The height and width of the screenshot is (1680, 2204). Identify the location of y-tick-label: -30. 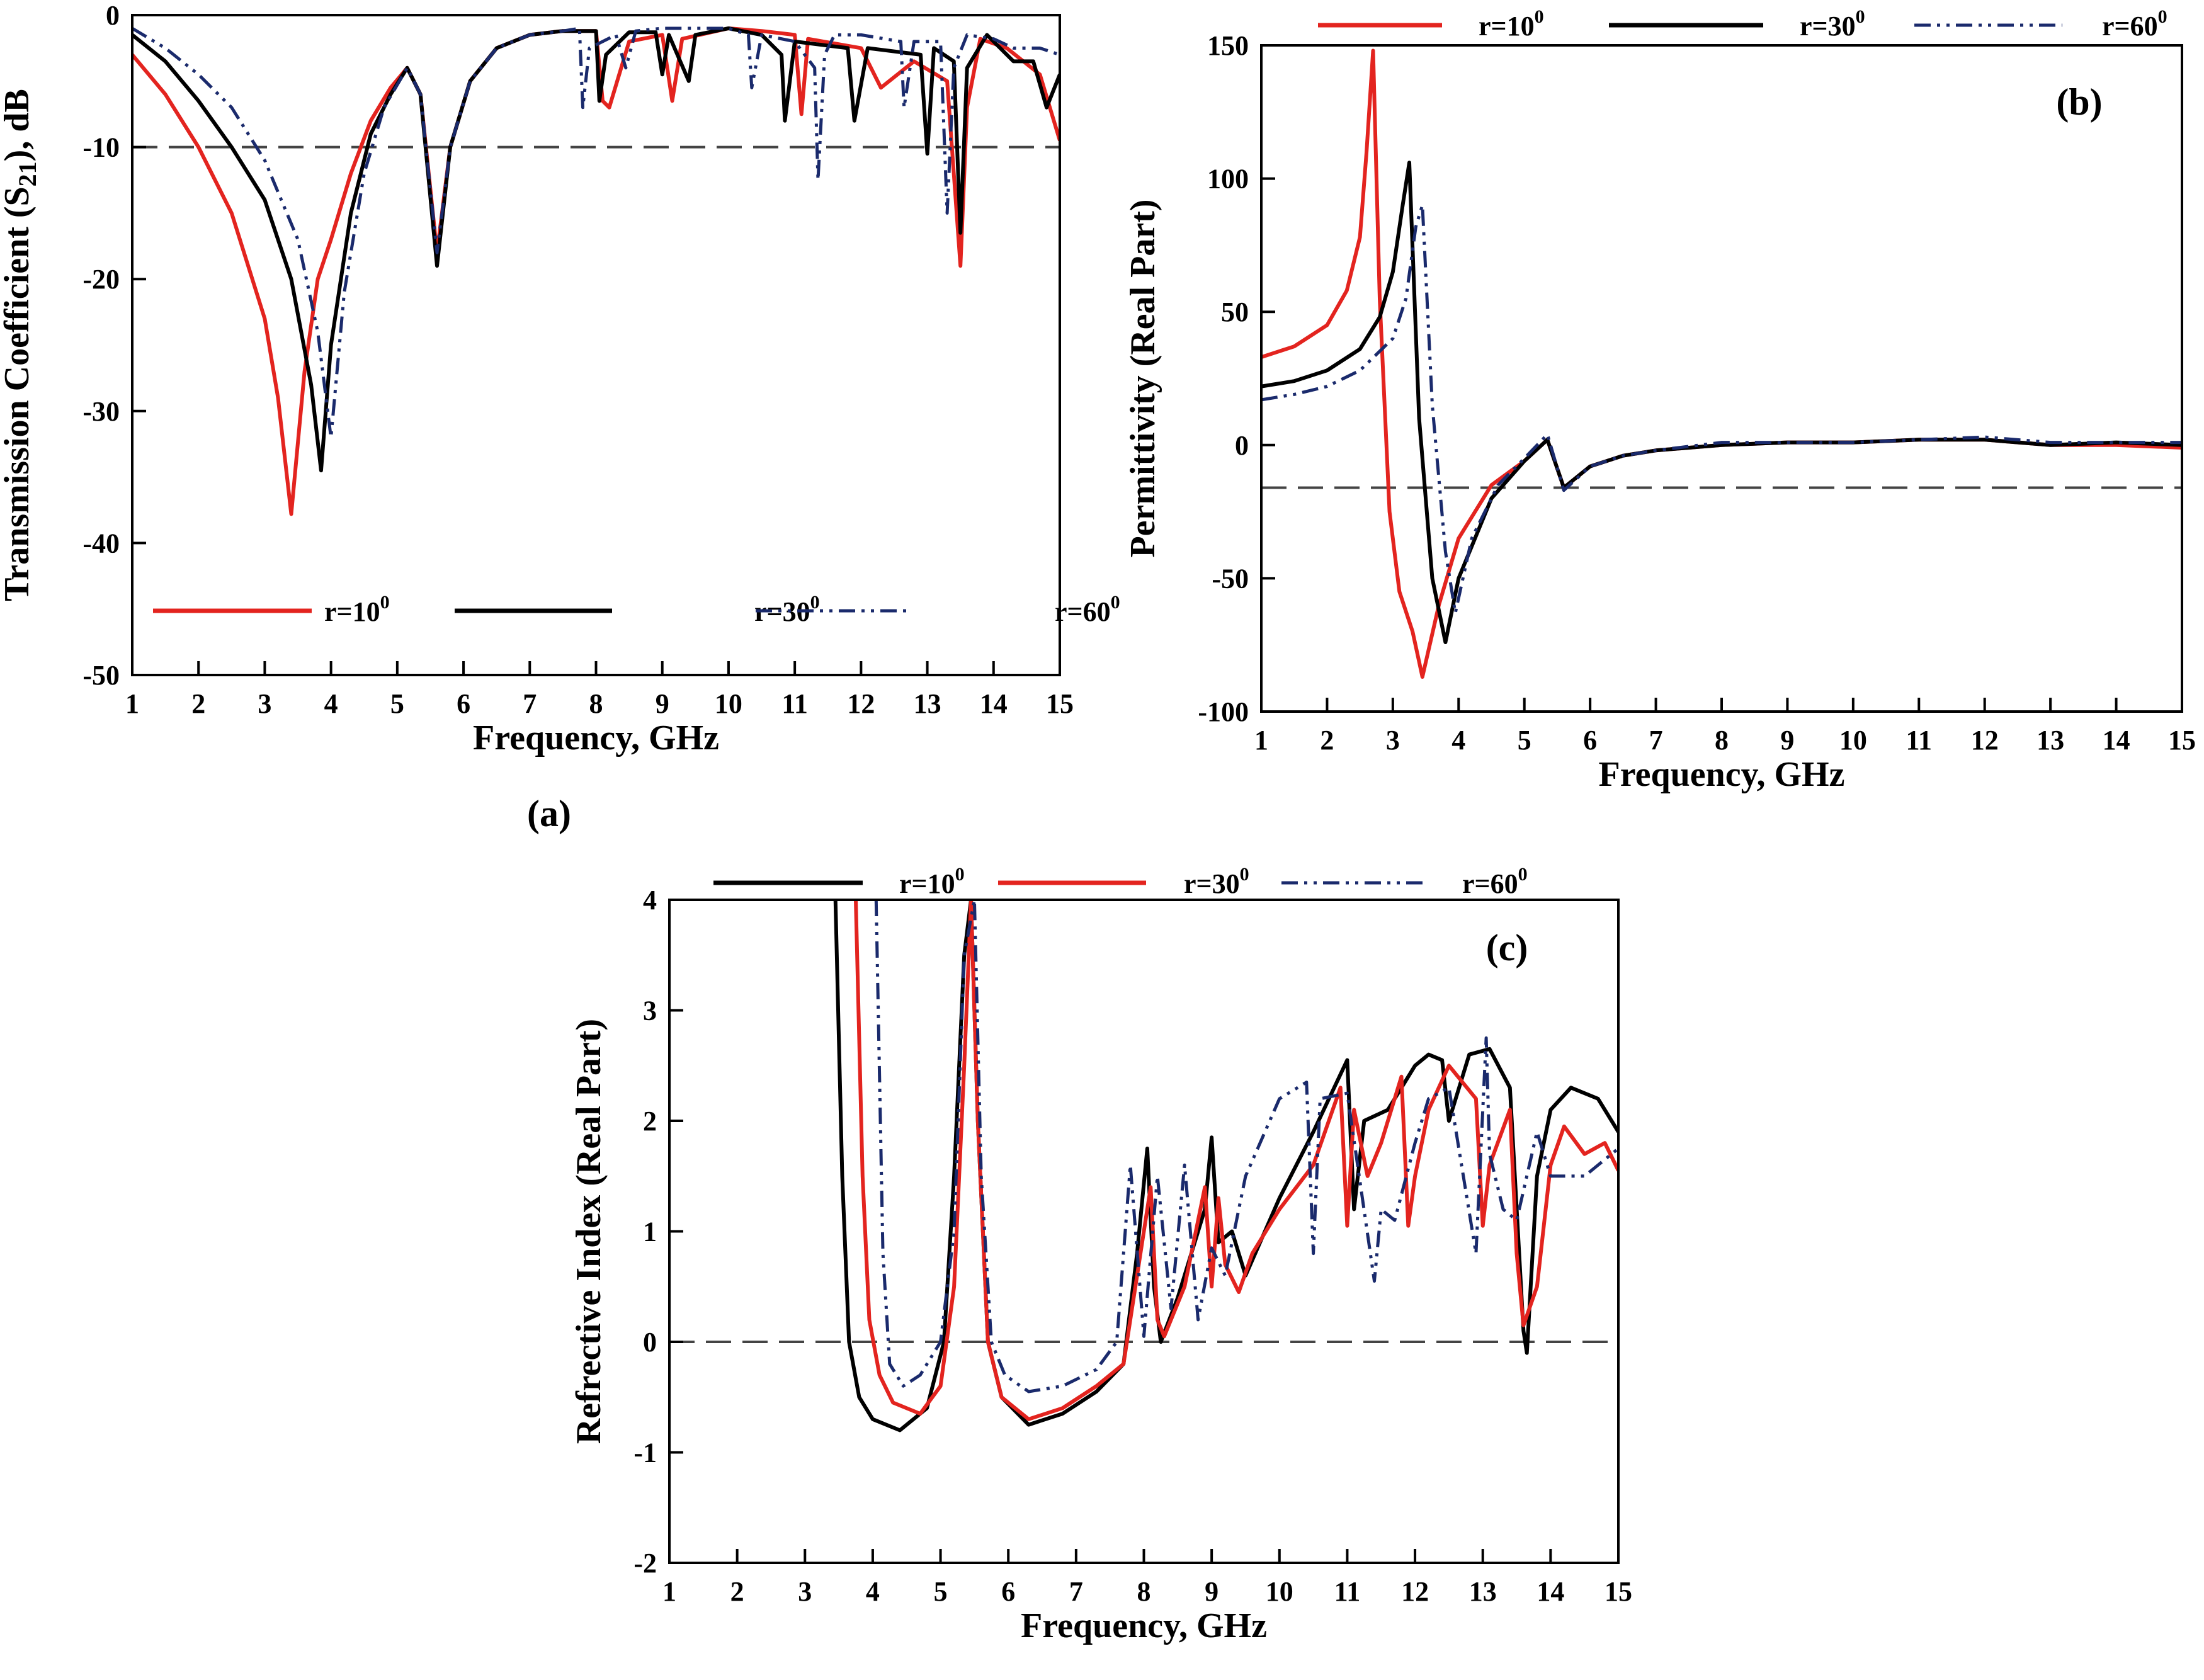
(101, 411).